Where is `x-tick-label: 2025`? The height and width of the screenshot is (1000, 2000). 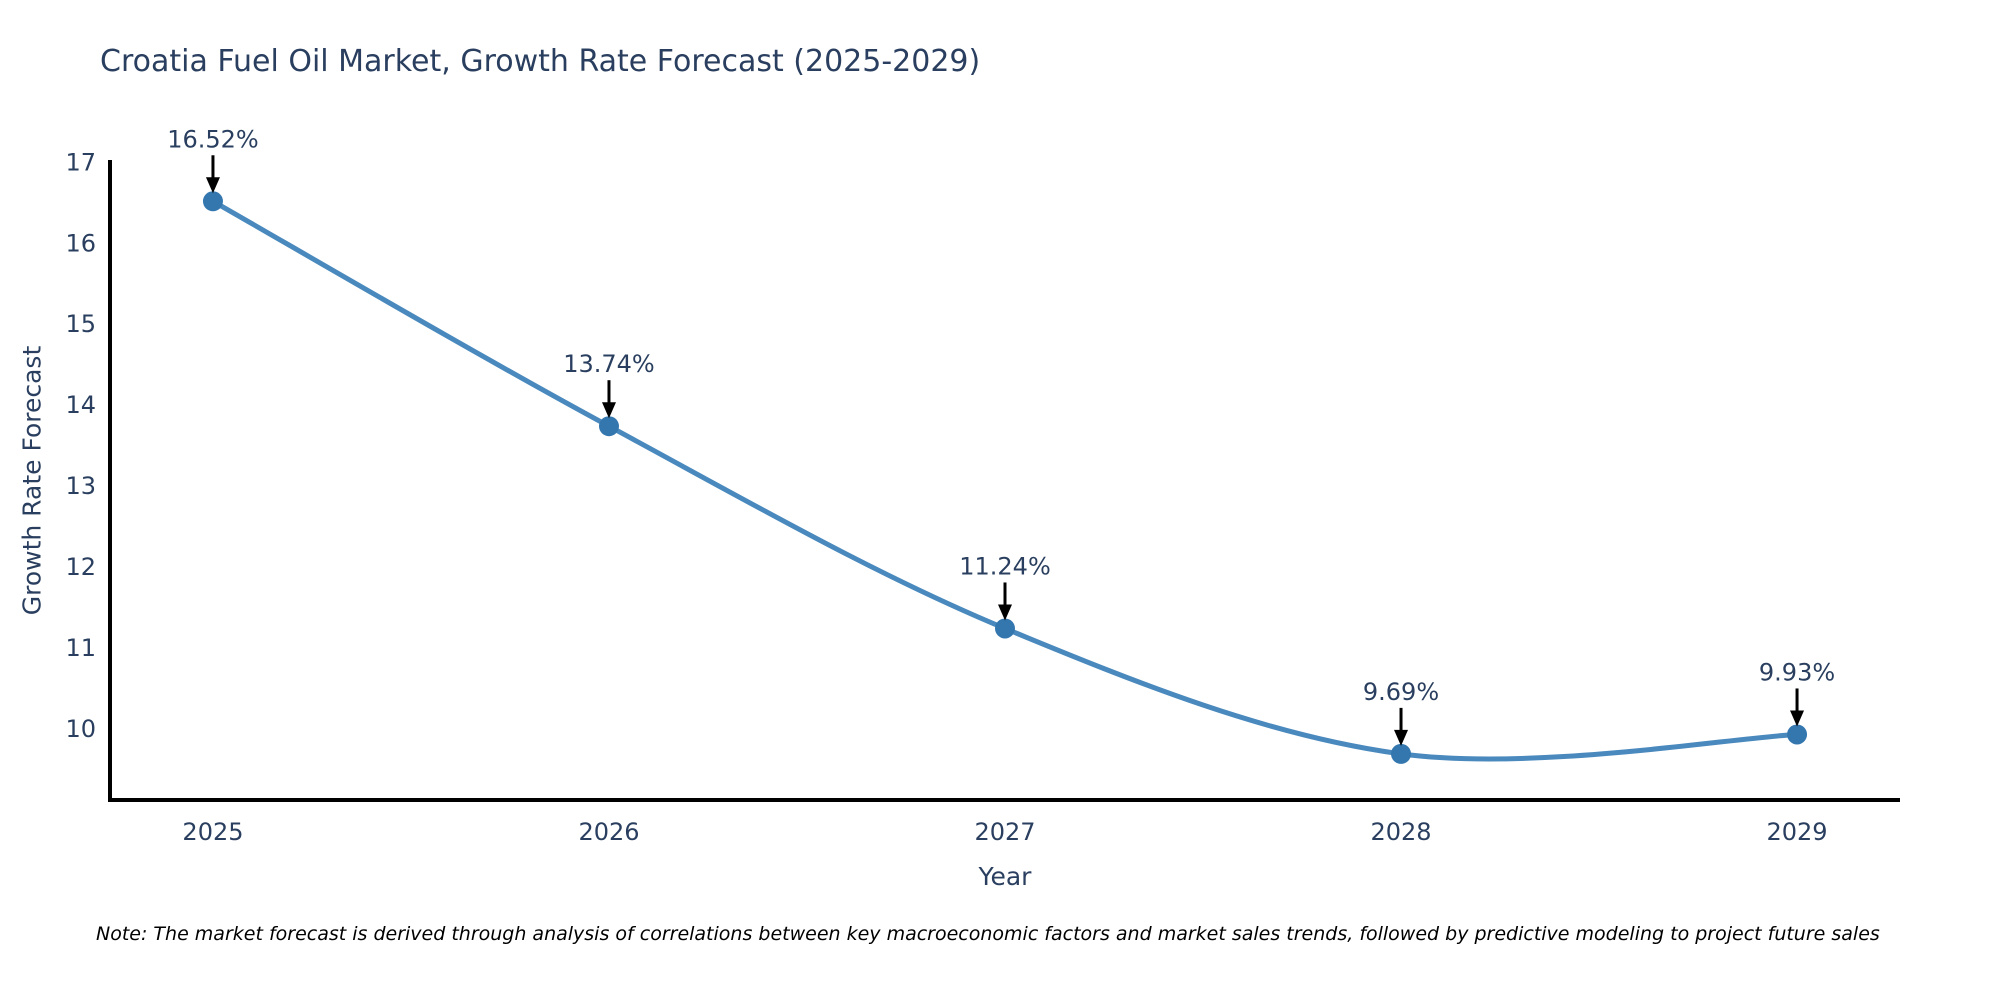 x-tick-label: 2025 is located at coordinates (212, 832).